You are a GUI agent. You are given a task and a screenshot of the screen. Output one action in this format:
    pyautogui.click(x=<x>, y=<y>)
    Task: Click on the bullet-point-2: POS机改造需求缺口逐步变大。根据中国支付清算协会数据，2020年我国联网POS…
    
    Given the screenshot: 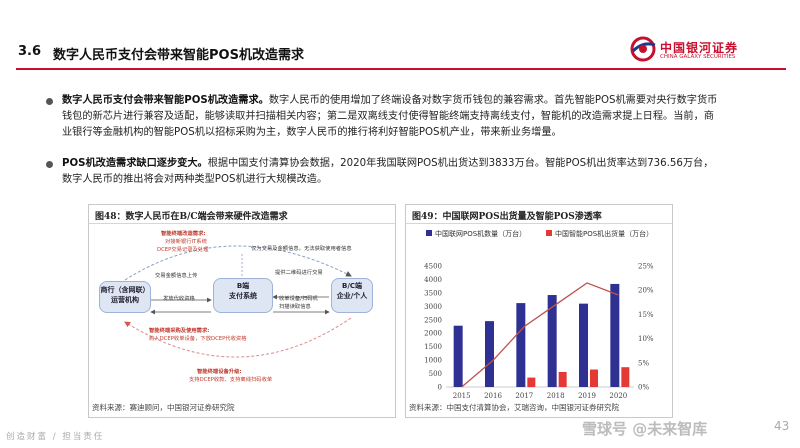 What is the action you would take?
    pyautogui.click(x=384, y=172)
    